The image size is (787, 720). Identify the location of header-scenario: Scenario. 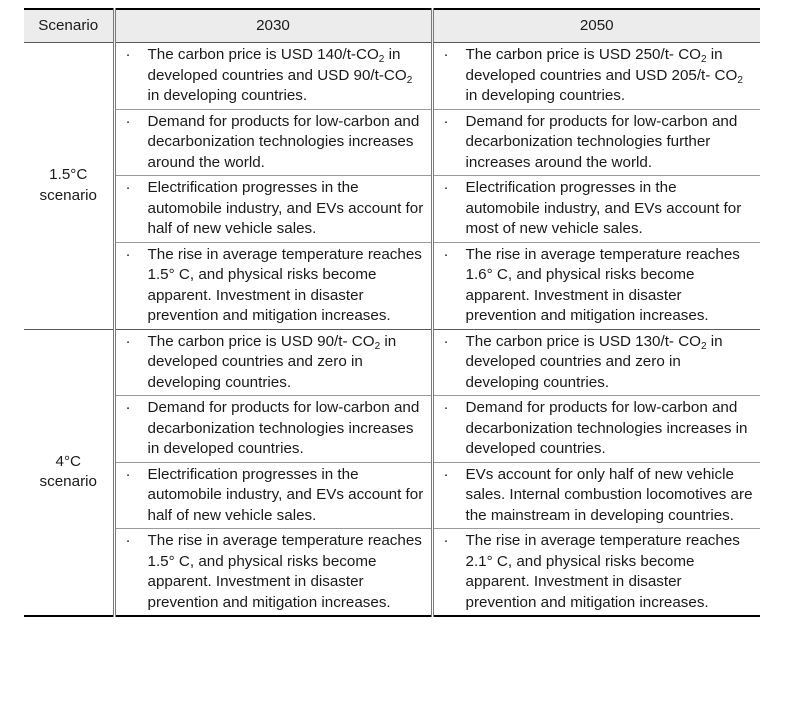
(70, 25).